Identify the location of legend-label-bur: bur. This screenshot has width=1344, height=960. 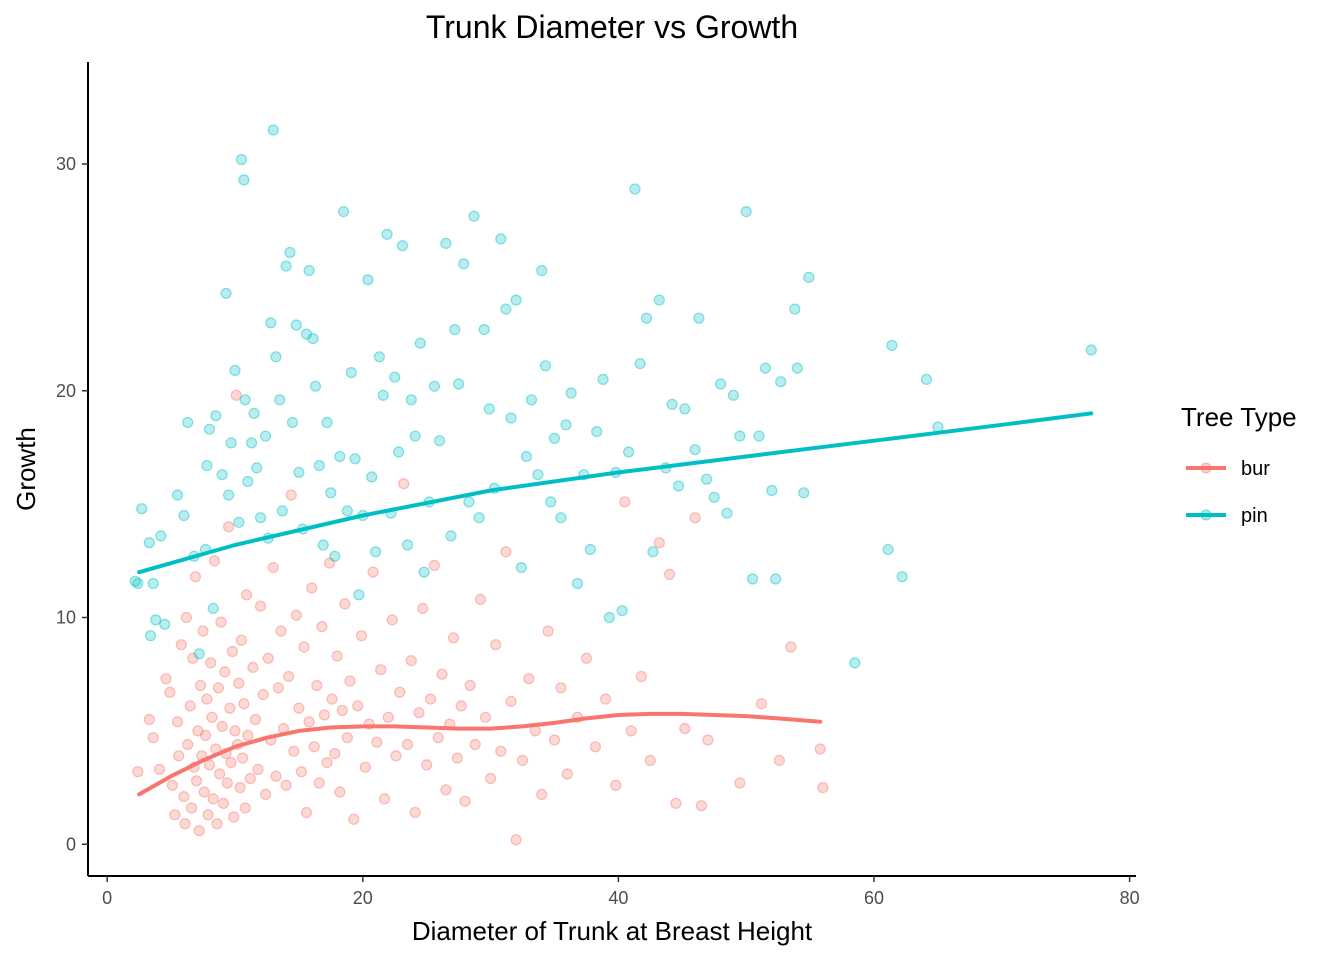
(1255, 469).